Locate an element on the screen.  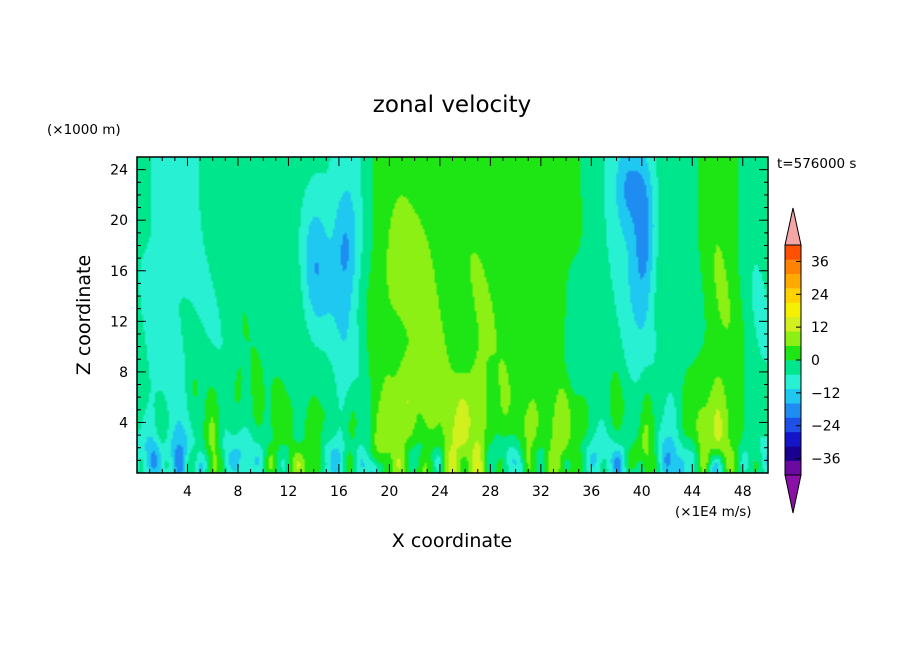
colorbar-lower-extend is located at coordinates (793, 494).